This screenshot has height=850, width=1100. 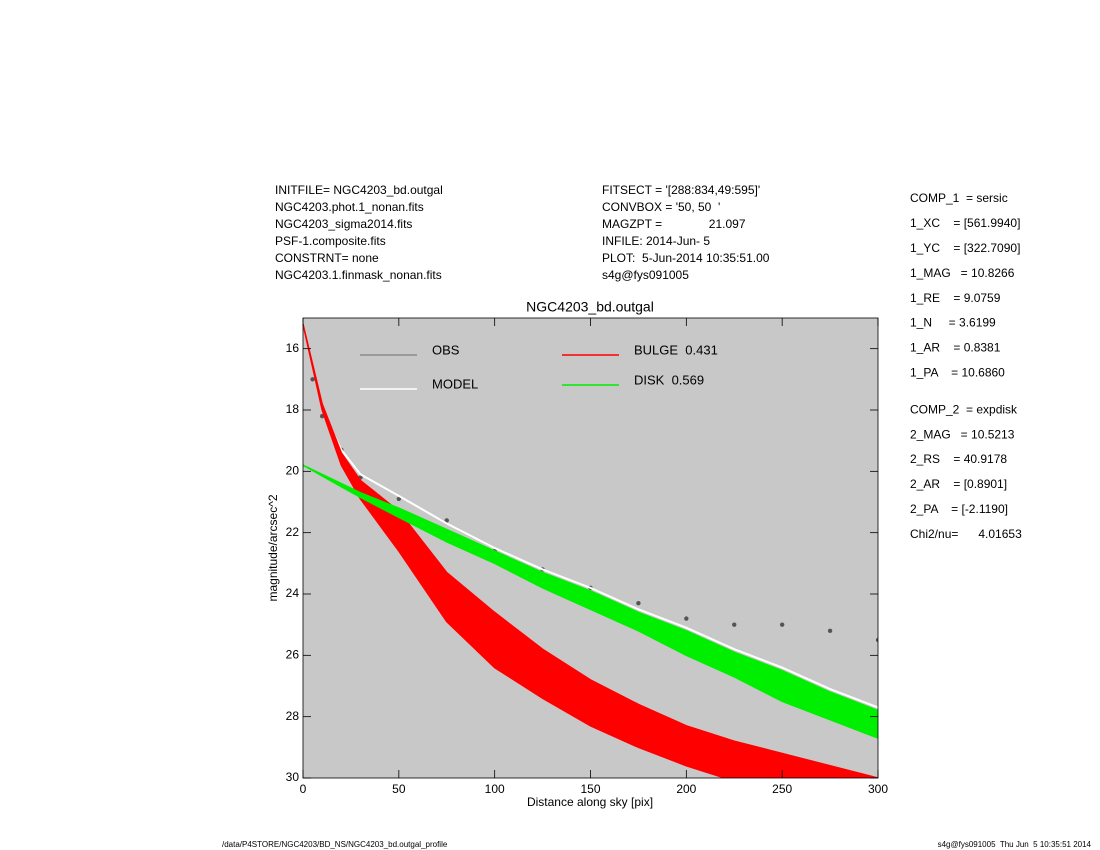 What do you see at coordinates (343, 224) in the screenshot?
I see `header-left-line: NGC4203_sigma2014.fits` at bounding box center [343, 224].